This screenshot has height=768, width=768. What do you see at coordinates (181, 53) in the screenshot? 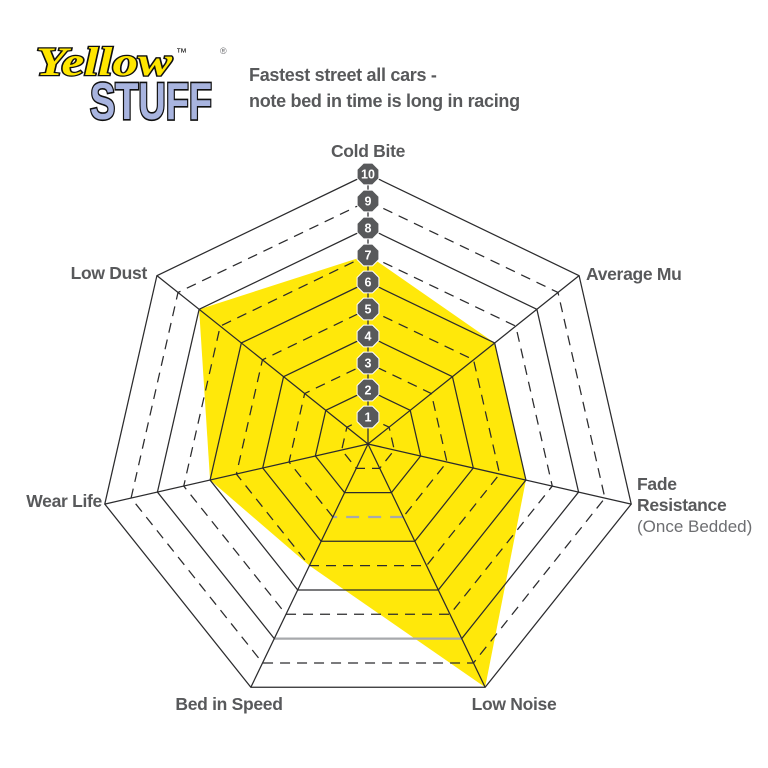
I see `logo-trademark: ™` at bounding box center [181, 53].